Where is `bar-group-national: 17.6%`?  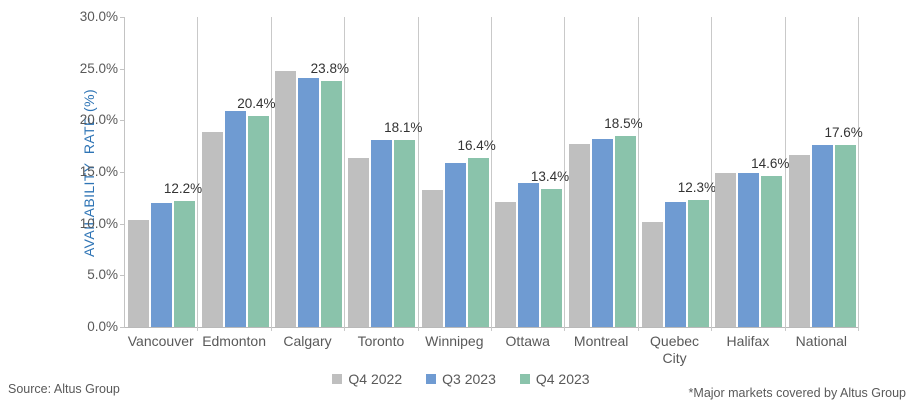 bar-group-national: 17.6% is located at coordinates (824, 172).